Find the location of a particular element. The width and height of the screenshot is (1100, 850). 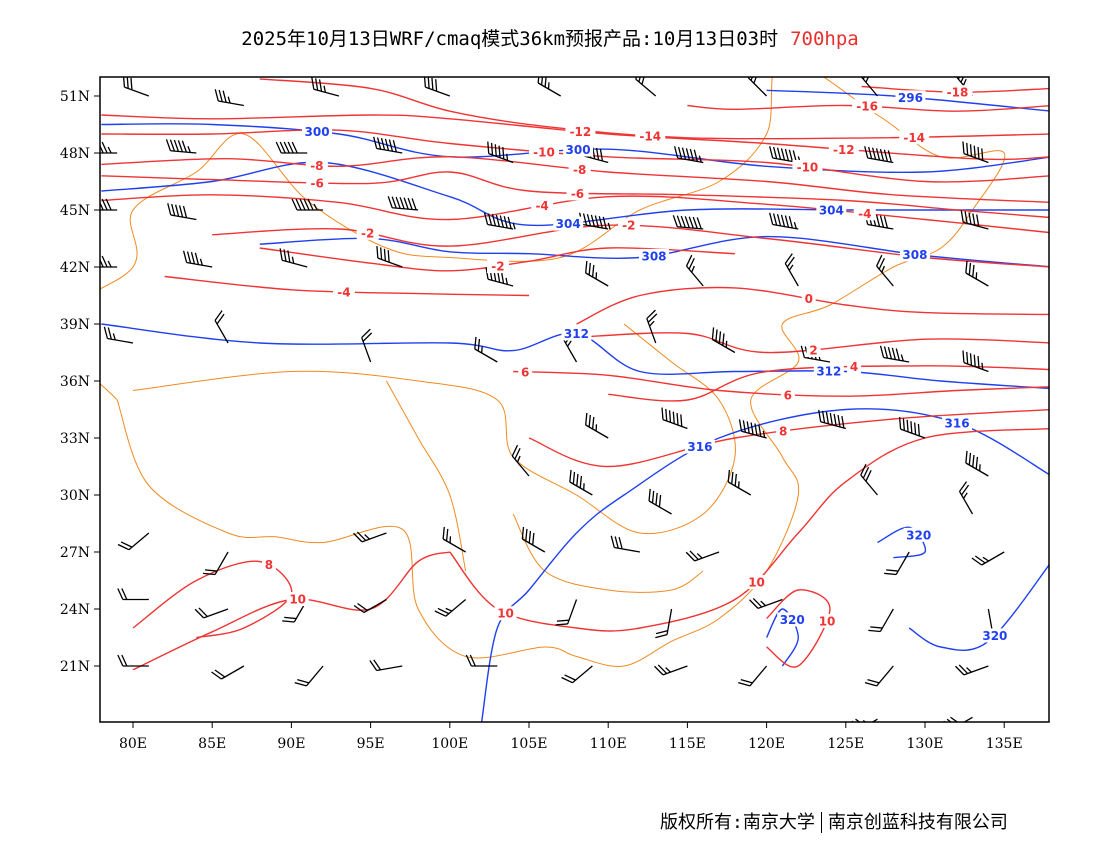

height-contour-label: 300 is located at coordinates (317, 132).